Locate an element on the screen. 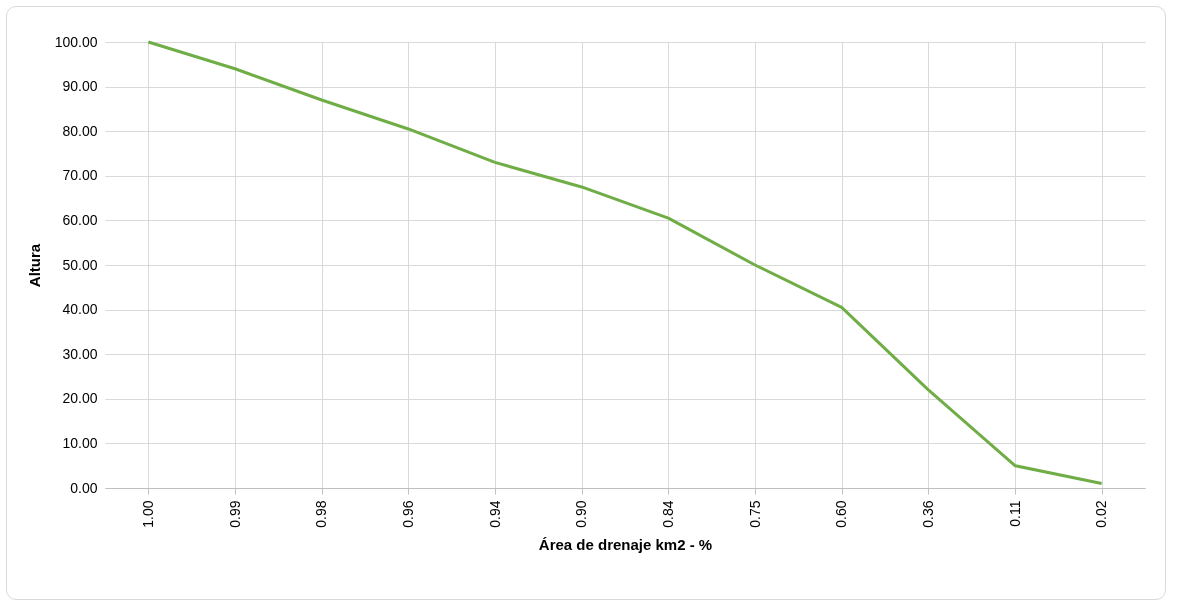  x-tick-label: 0.90 is located at coordinates (581, 514).